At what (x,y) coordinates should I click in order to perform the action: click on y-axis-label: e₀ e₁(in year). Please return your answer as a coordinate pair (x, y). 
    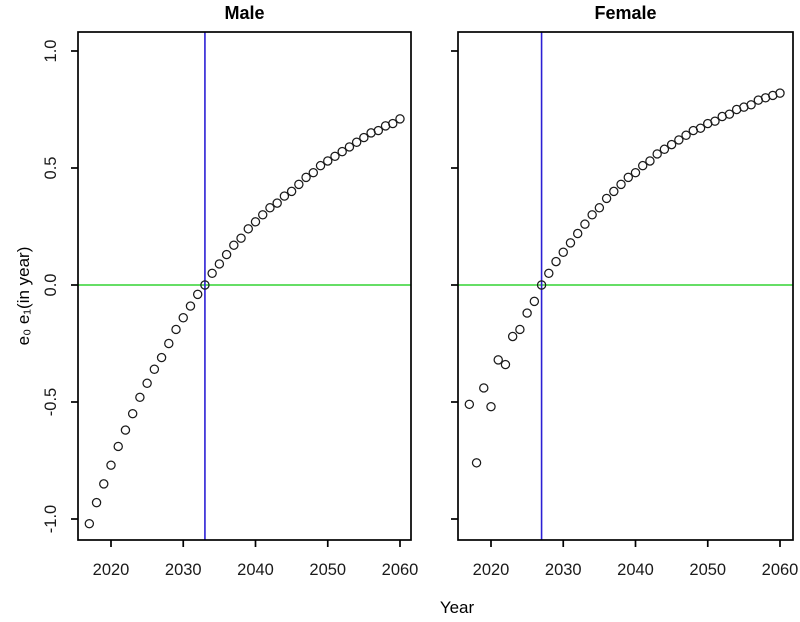
    Looking at the image, I should click on (23, 296).